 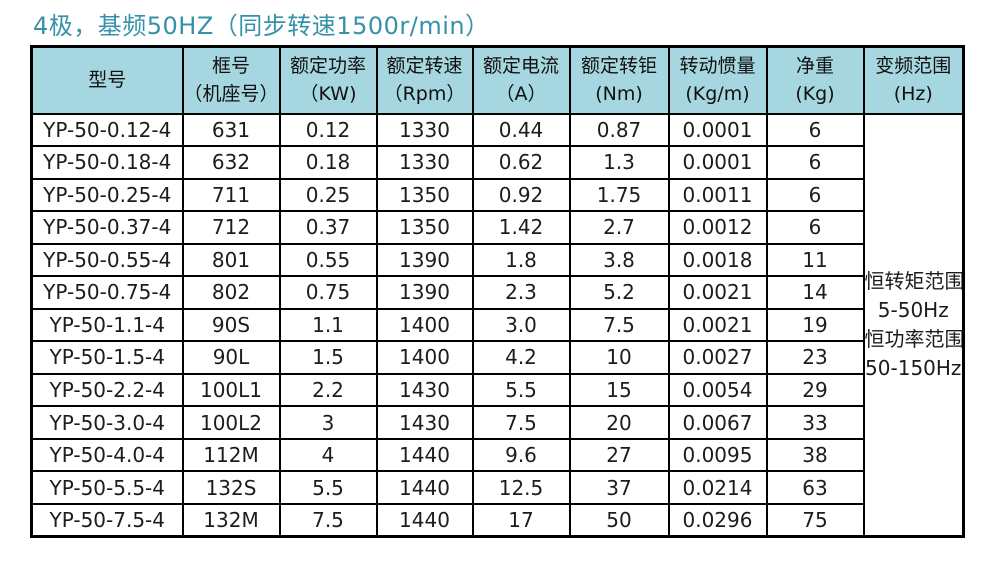 I want to click on cell-weight: 14, so click(x=815, y=292).